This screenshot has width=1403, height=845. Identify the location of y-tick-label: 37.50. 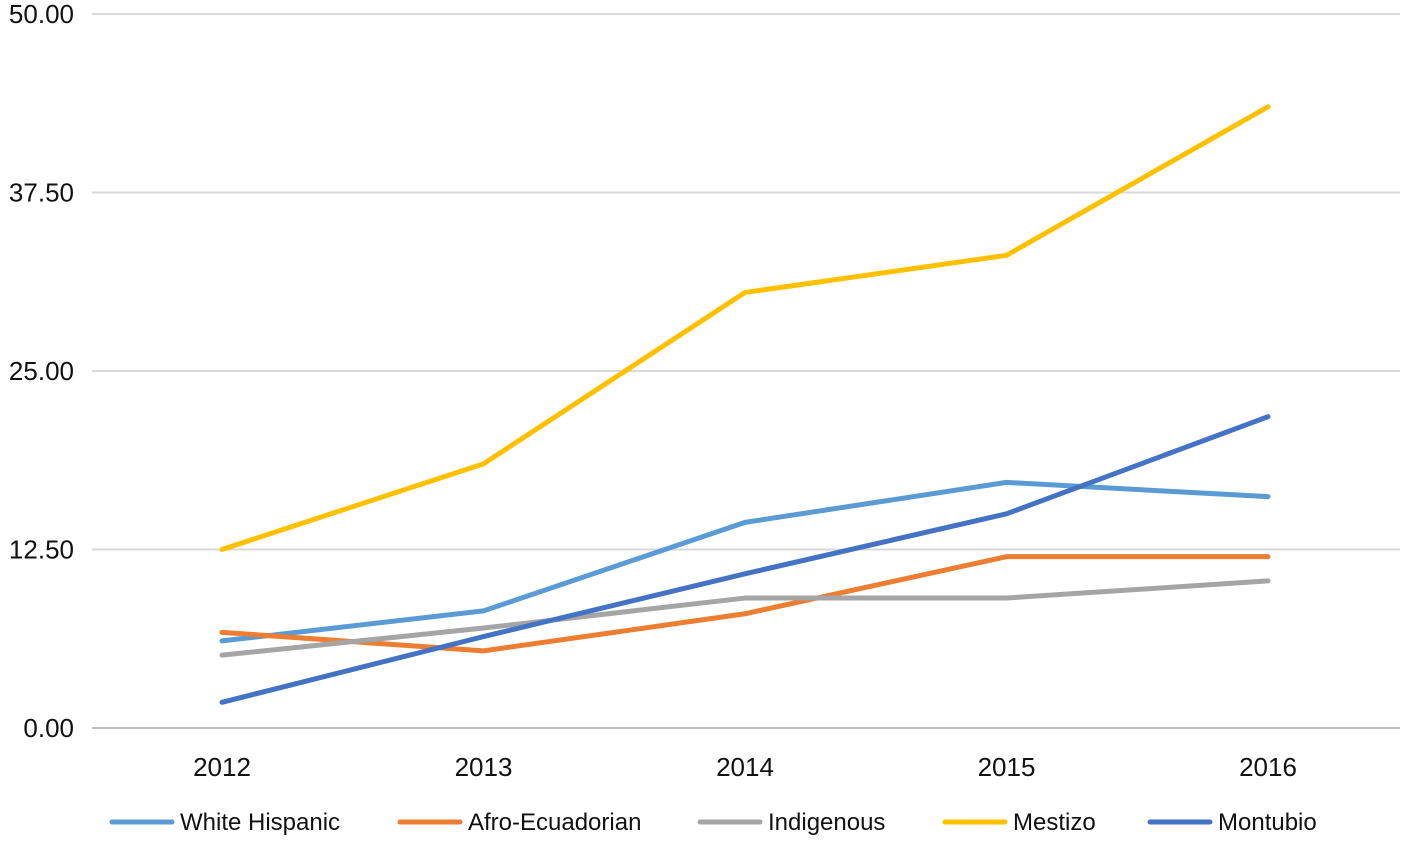
(41, 193).